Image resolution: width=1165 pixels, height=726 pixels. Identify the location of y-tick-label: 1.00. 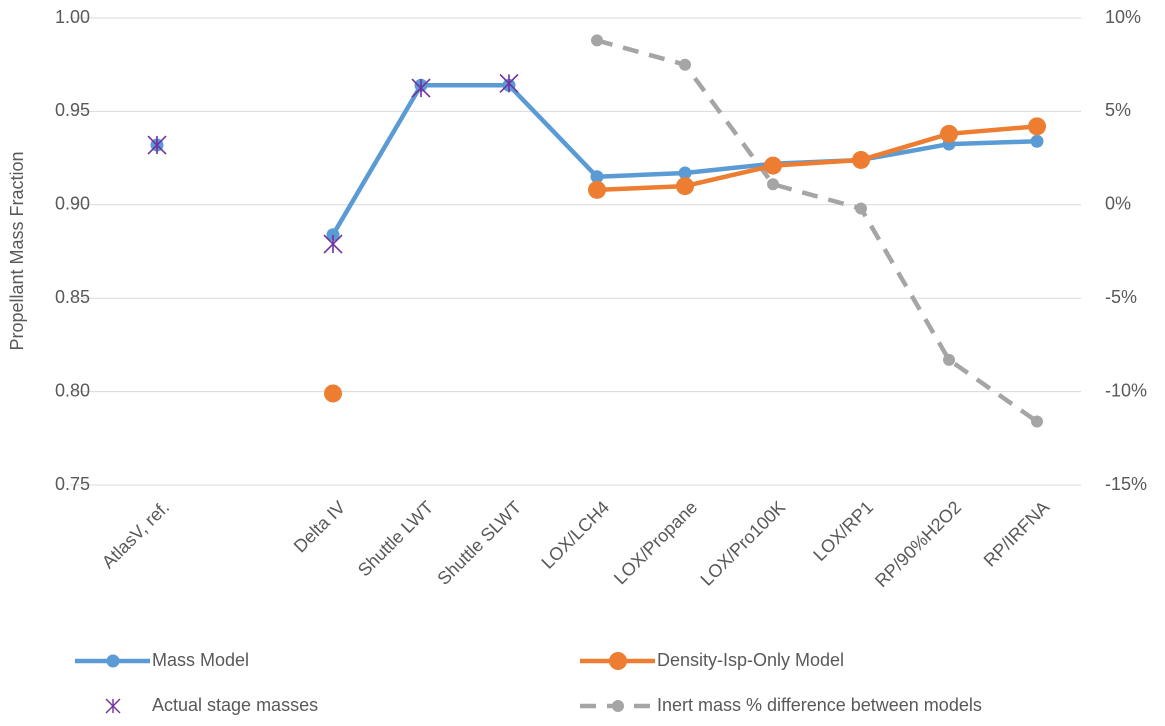
(72, 17).